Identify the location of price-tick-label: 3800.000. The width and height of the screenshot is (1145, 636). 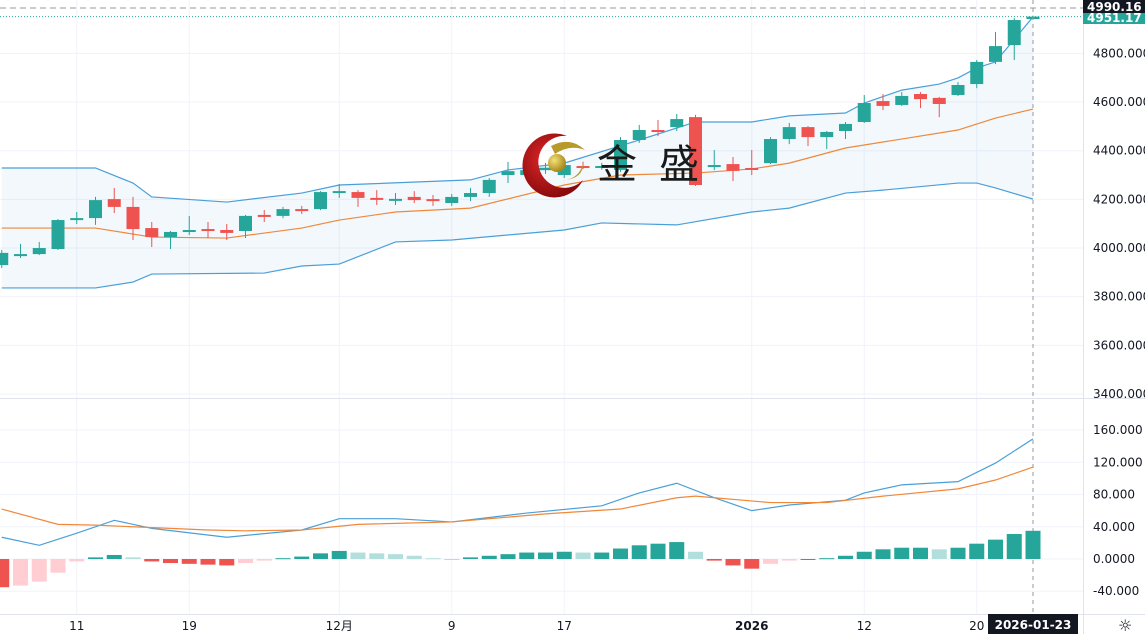
(1119, 297).